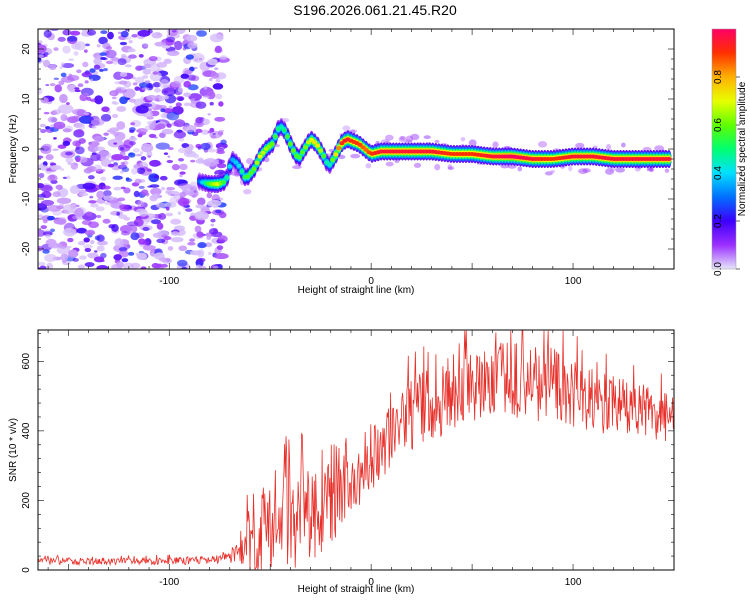  Describe the element at coordinates (434, 155) in the screenshot. I see `spectrogram-ridge` at that location.